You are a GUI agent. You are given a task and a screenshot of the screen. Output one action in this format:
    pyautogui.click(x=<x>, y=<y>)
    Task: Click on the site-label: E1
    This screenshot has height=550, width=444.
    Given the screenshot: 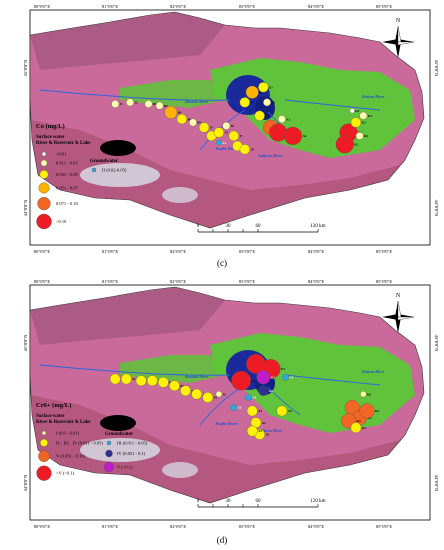 What is the action you would take?
    pyautogui.click(x=252, y=103)
    